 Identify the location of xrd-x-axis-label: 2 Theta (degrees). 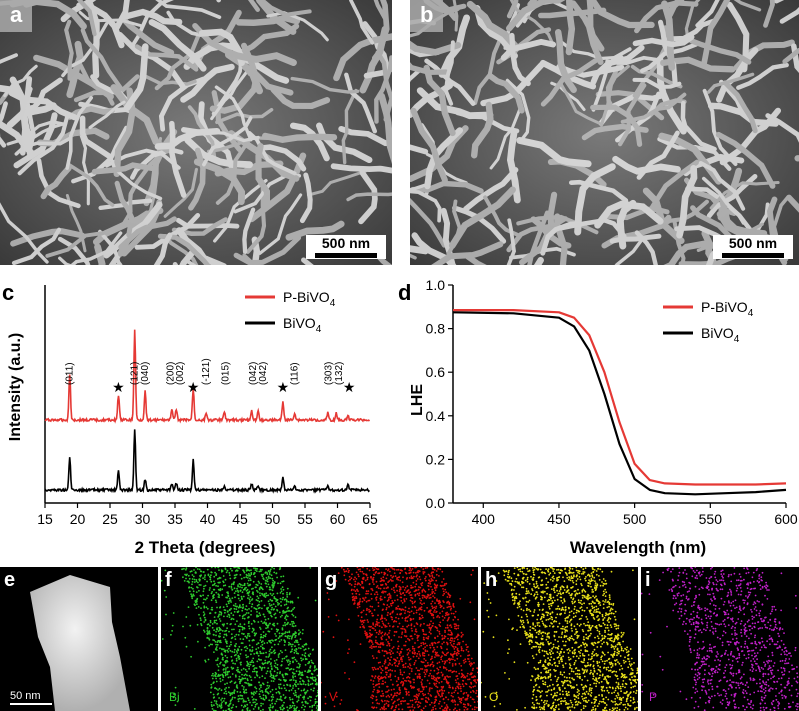
(205, 547).